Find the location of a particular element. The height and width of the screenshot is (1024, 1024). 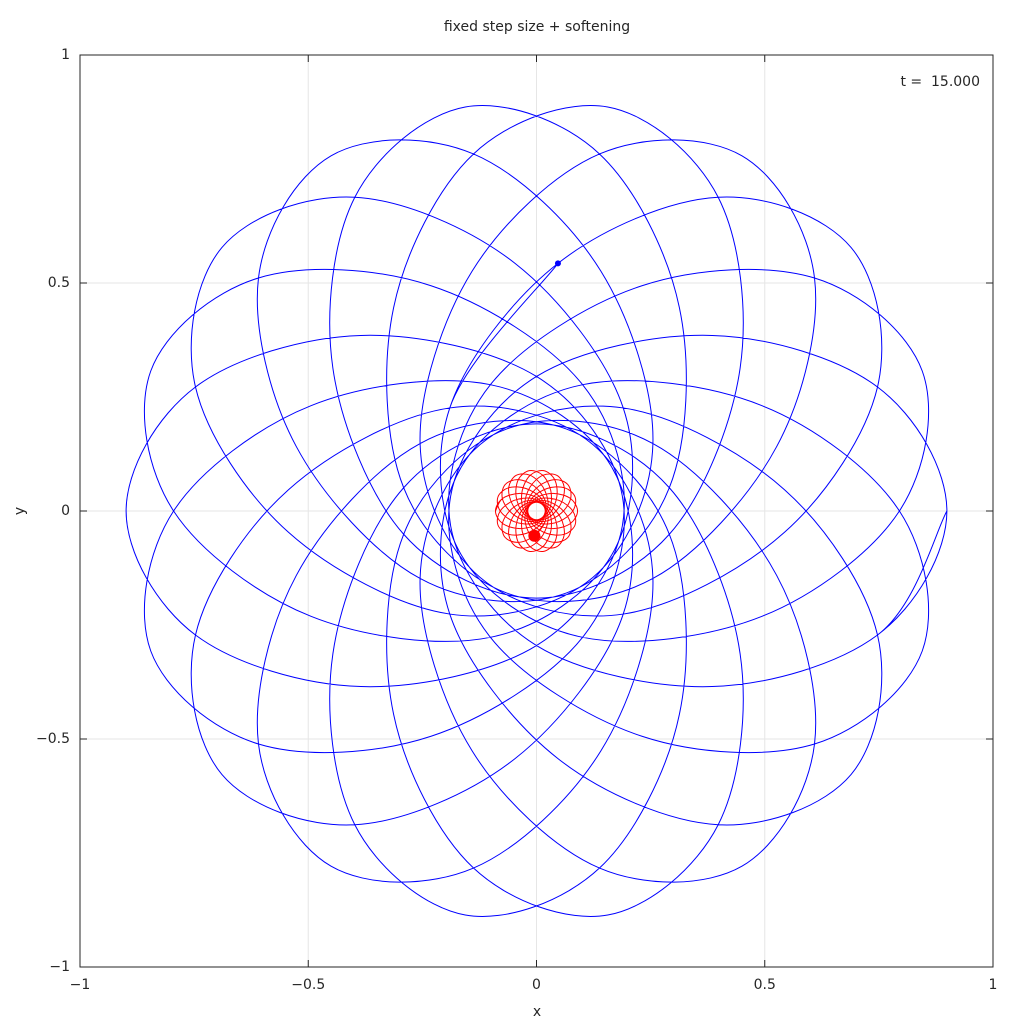

x-axis-label: x is located at coordinates (537, 1012).